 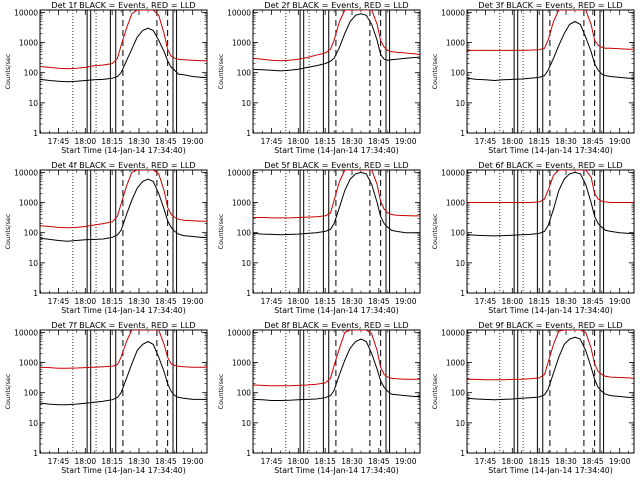 I want to click on panel-title: Det 3f BLACK = Events, RED = LLD, so click(x=550, y=5).